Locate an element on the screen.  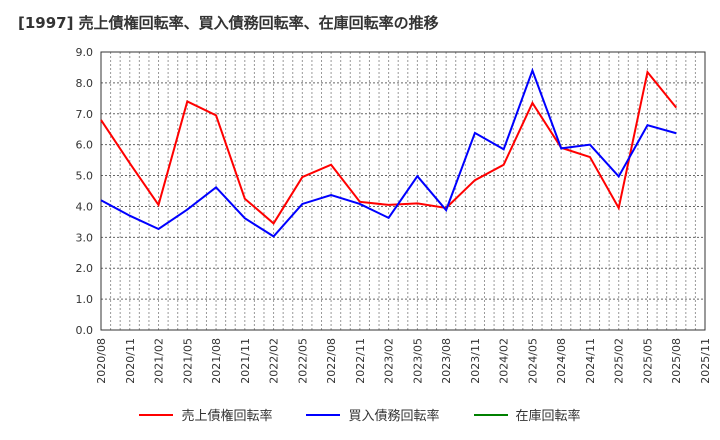
x-tick-label: 2022/11 is located at coordinates (360, 361).